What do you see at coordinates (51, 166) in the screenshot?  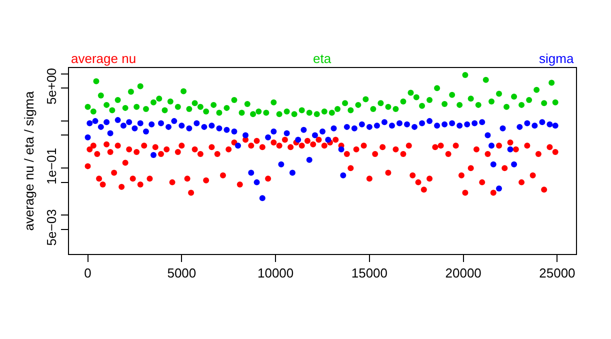 I see `y-tick-label: 1e−01` at bounding box center [51, 166].